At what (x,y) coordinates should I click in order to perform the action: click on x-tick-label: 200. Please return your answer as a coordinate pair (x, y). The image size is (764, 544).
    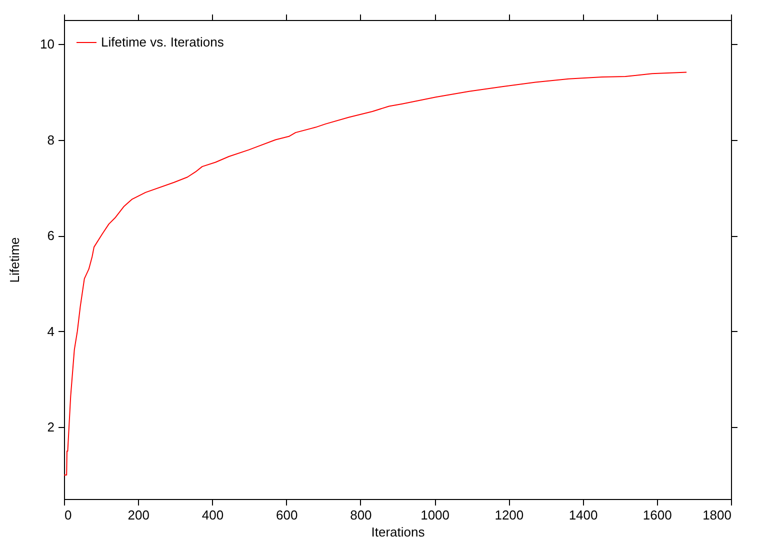
    Looking at the image, I should click on (139, 515).